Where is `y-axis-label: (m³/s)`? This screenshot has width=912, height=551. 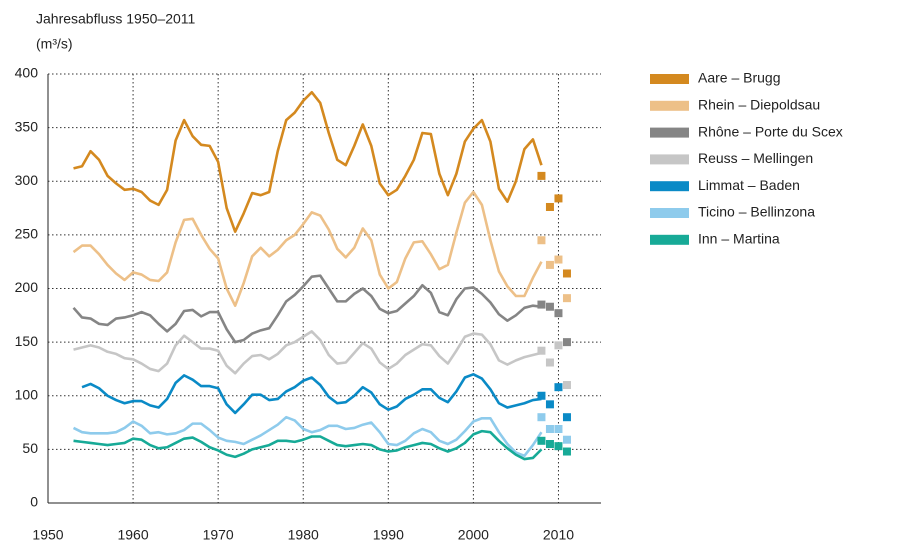 y-axis-label: (m³/s) is located at coordinates (54, 44).